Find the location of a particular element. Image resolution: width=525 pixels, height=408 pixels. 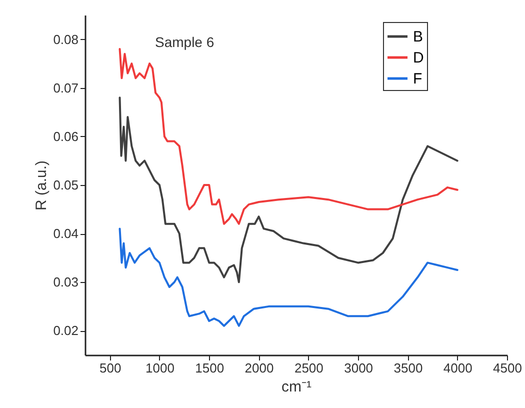

legend-label: B is located at coordinates (418, 37).